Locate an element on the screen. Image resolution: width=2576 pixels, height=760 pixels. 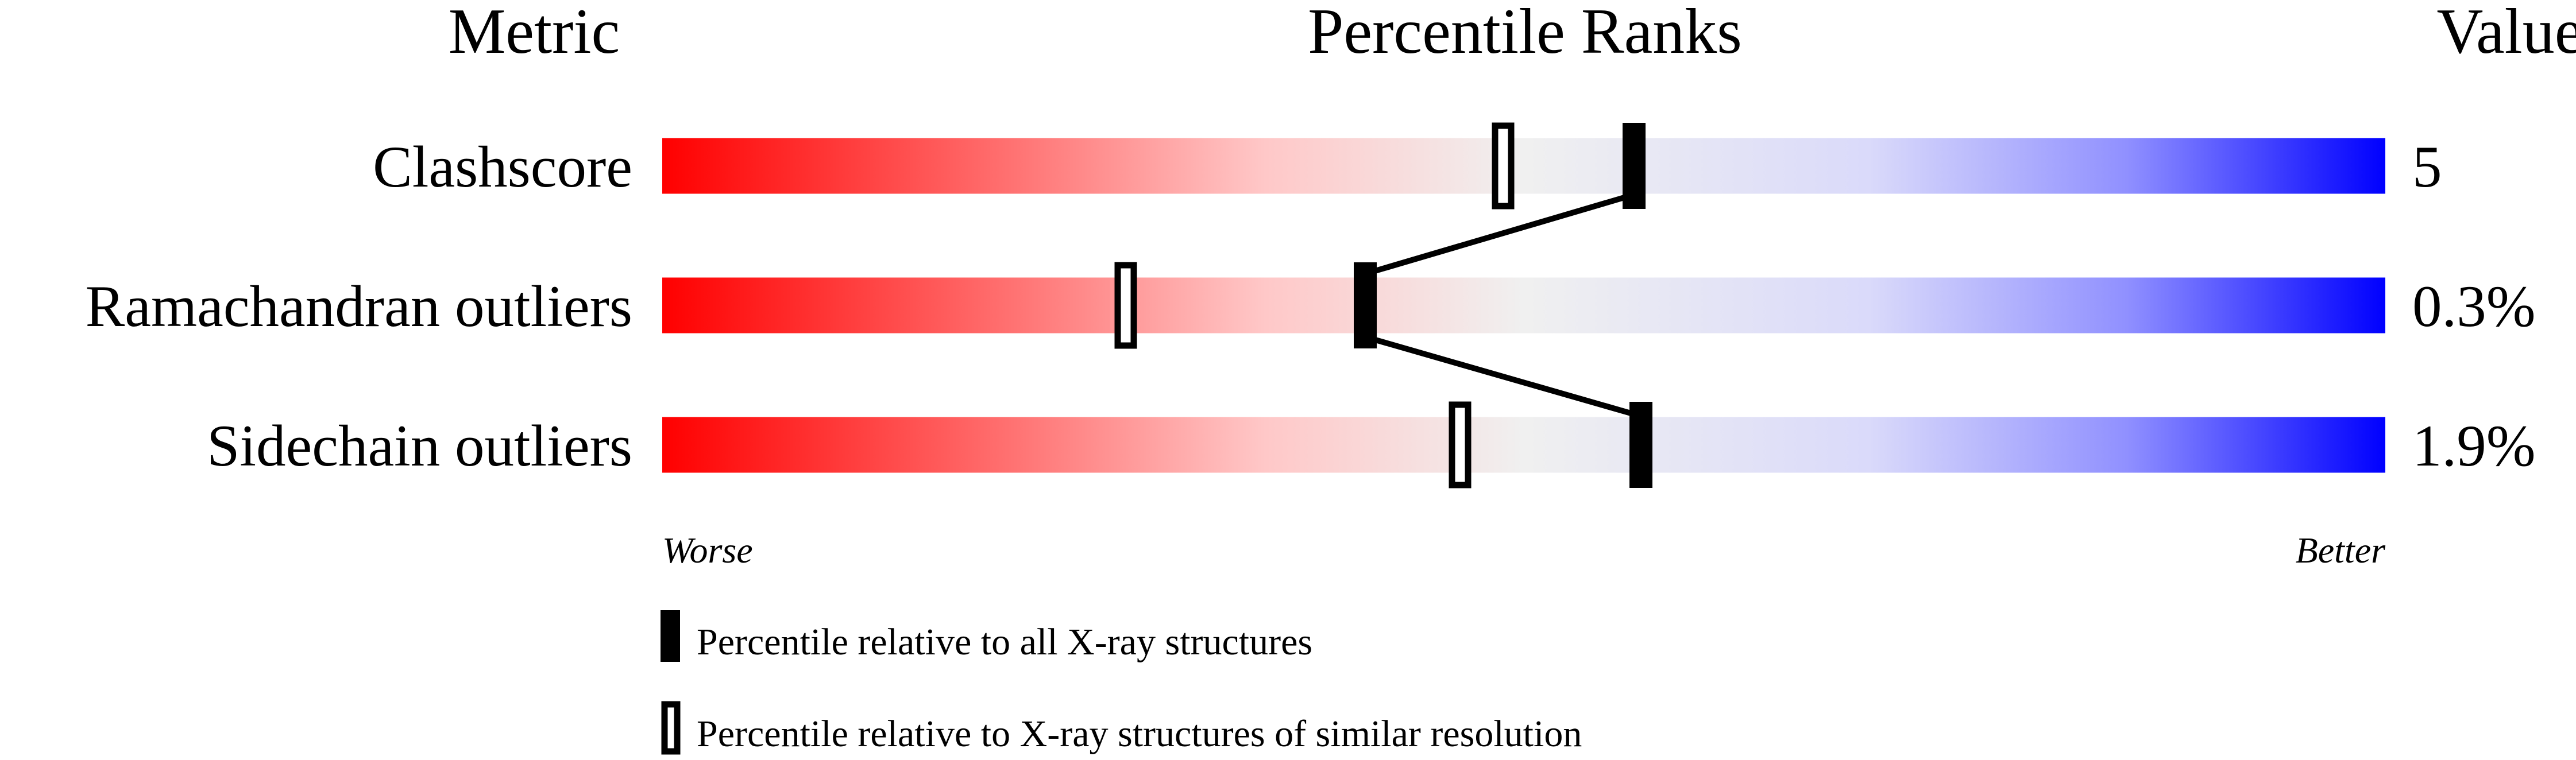
legend-open-marker is located at coordinates (671, 728).